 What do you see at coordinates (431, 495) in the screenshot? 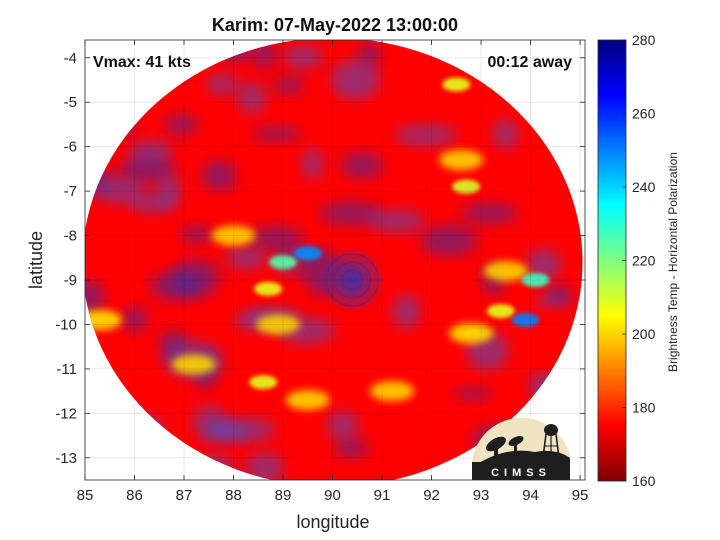
I see `x-tick-label: 92` at bounding box center [431, 495].